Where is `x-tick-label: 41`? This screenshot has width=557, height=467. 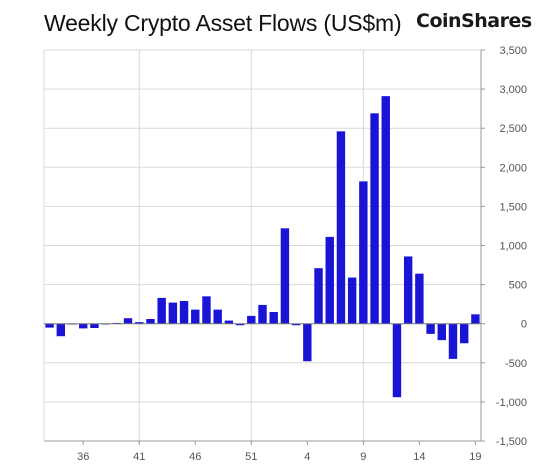
x-tick-label: 41 is located at coordinates (139, 457).